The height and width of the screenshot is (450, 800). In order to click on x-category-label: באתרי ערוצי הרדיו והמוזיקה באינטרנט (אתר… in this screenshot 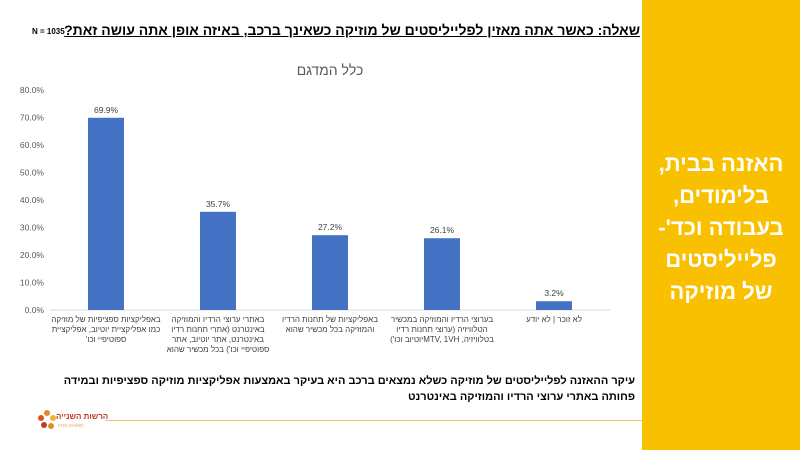, I will do `click(218, 334)`.